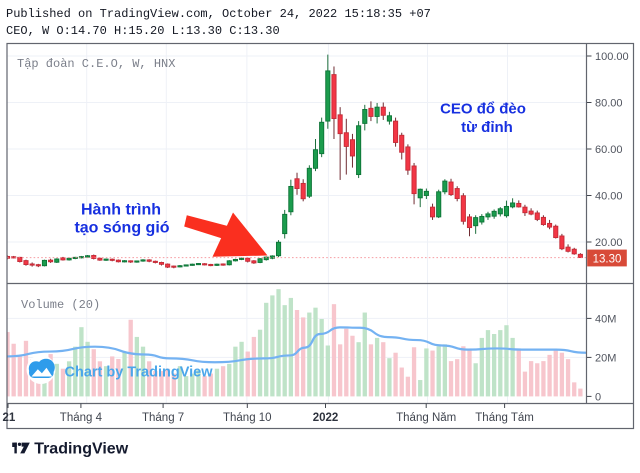 The image size is (640, 473). I want to click on svg-text: 40.00, so click(609, 197).